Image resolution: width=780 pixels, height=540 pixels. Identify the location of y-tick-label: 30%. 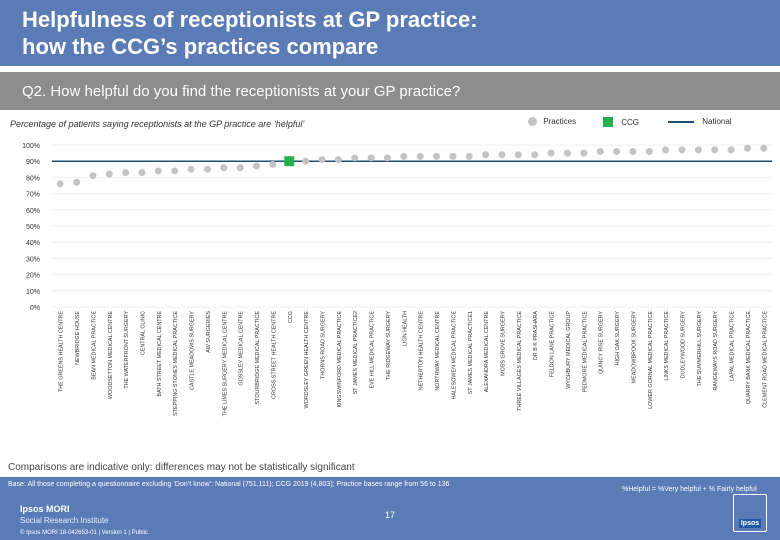
(33, 259).